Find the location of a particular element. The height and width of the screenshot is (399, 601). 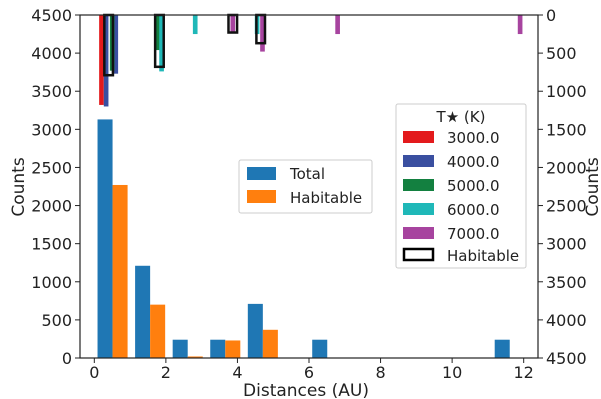

legend-6000-swatch is located at coordinates (418, 209).